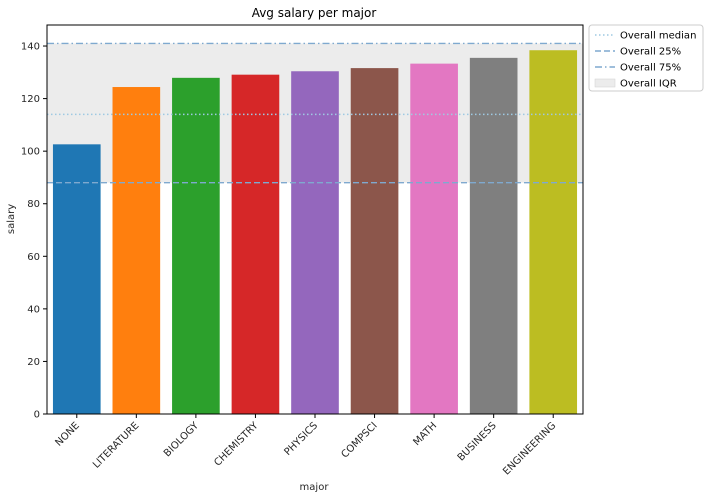 Image resolution: width=707 pixels, height=498 pixels. I want to click on x-tick-label: ENGINEERING, so click(529, 448).